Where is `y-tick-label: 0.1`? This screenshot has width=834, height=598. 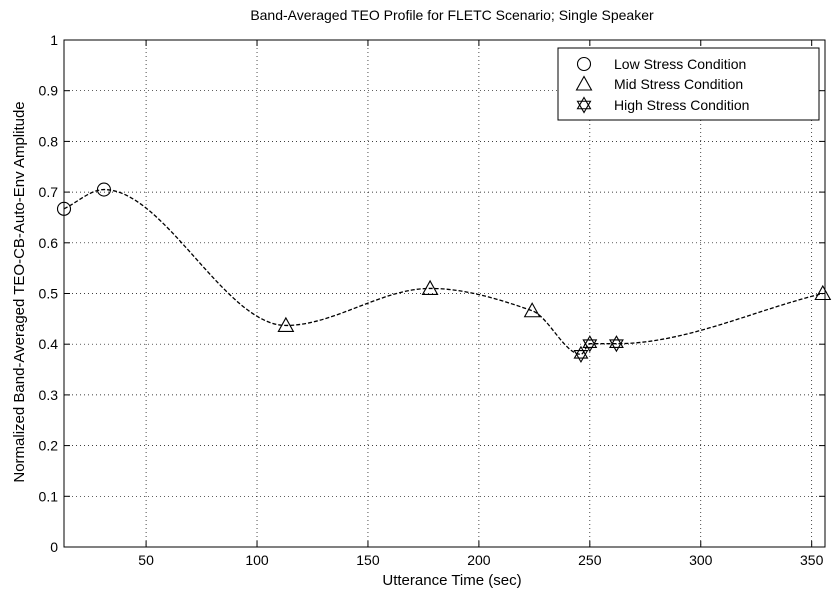 y-tick-label: 0.1 is located at coordinates (49, 496).